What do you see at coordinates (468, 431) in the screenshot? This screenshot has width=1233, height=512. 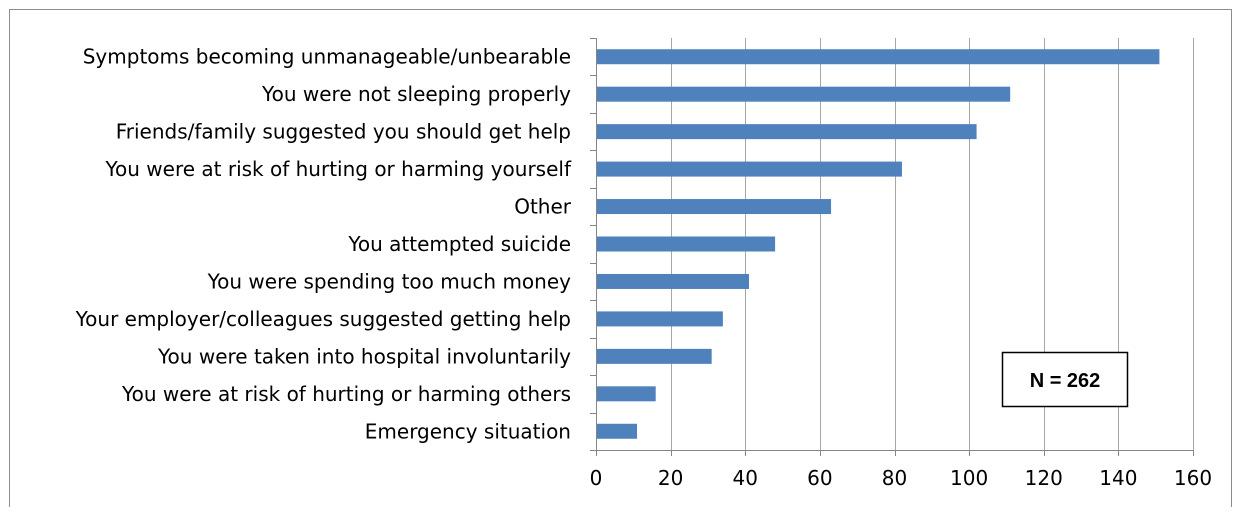 I see `category-label: Emergency situation` at bounding box center [468, 431].